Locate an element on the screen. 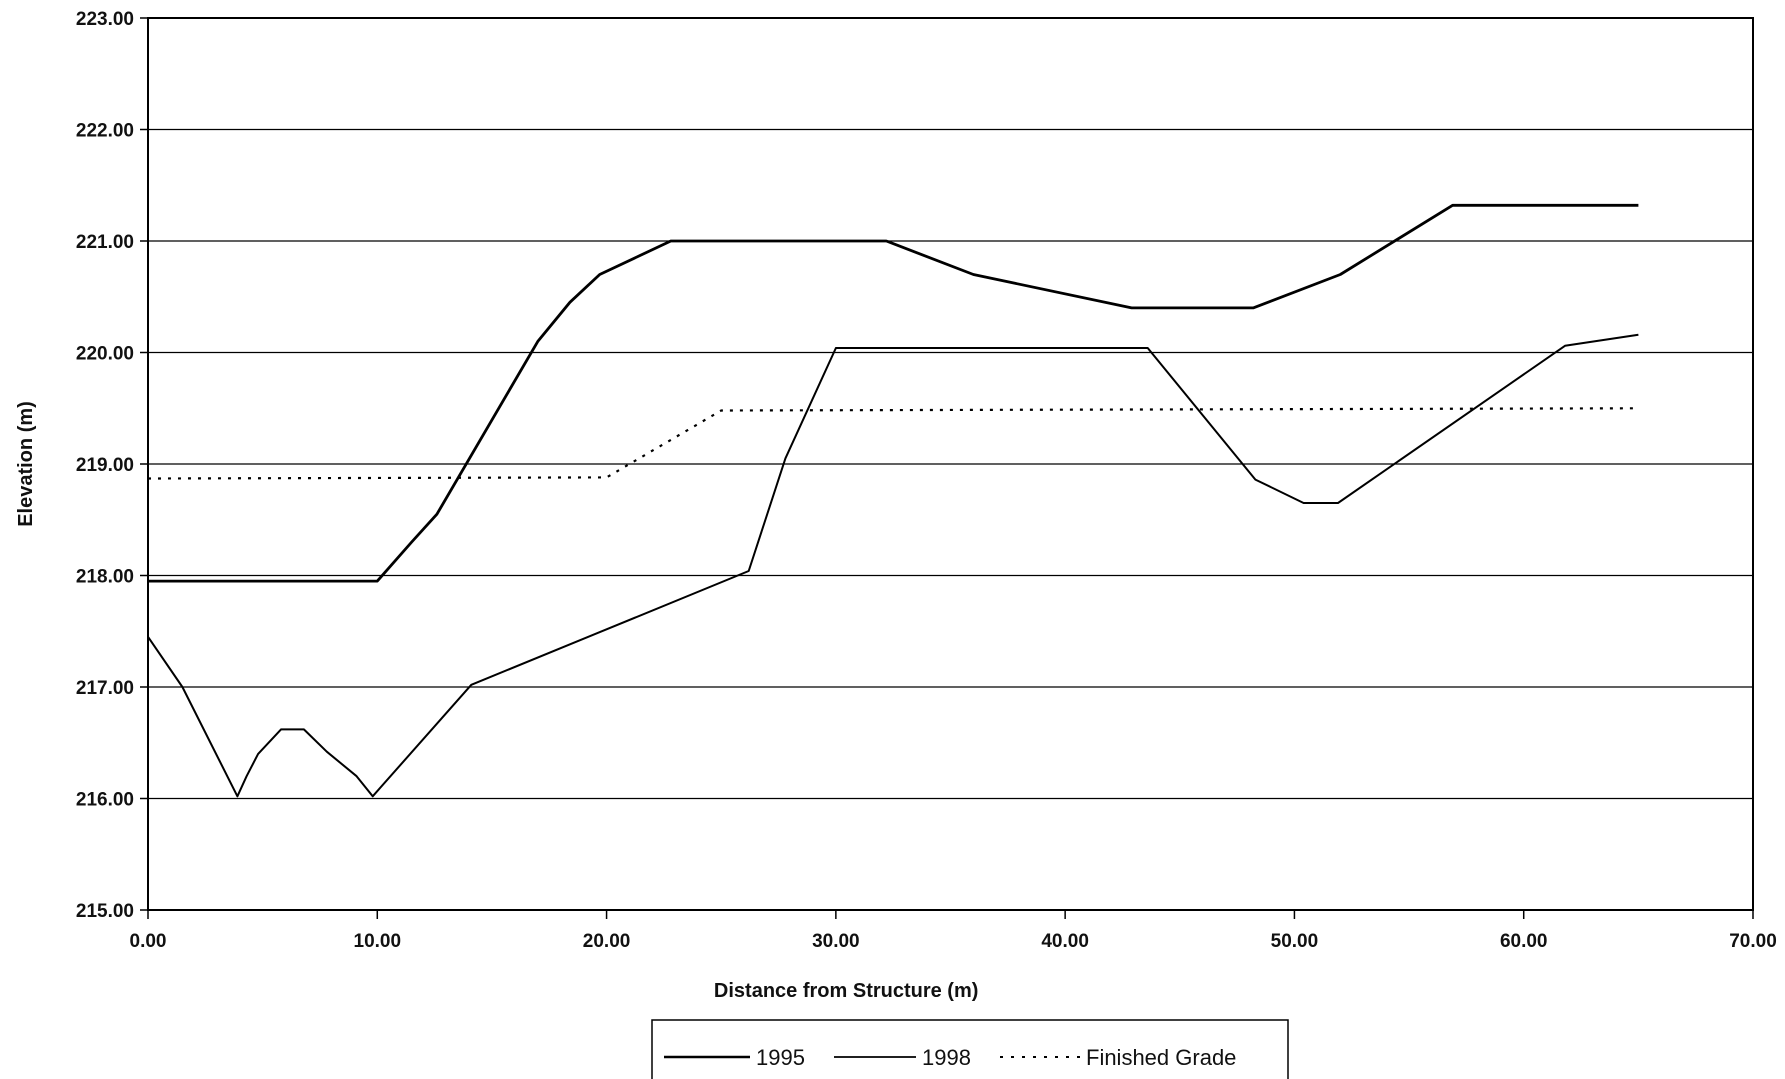 The width and height of the screenshot is (1785, 1079). y-tick-label: 215.00 is located at coordinates (105, 911).